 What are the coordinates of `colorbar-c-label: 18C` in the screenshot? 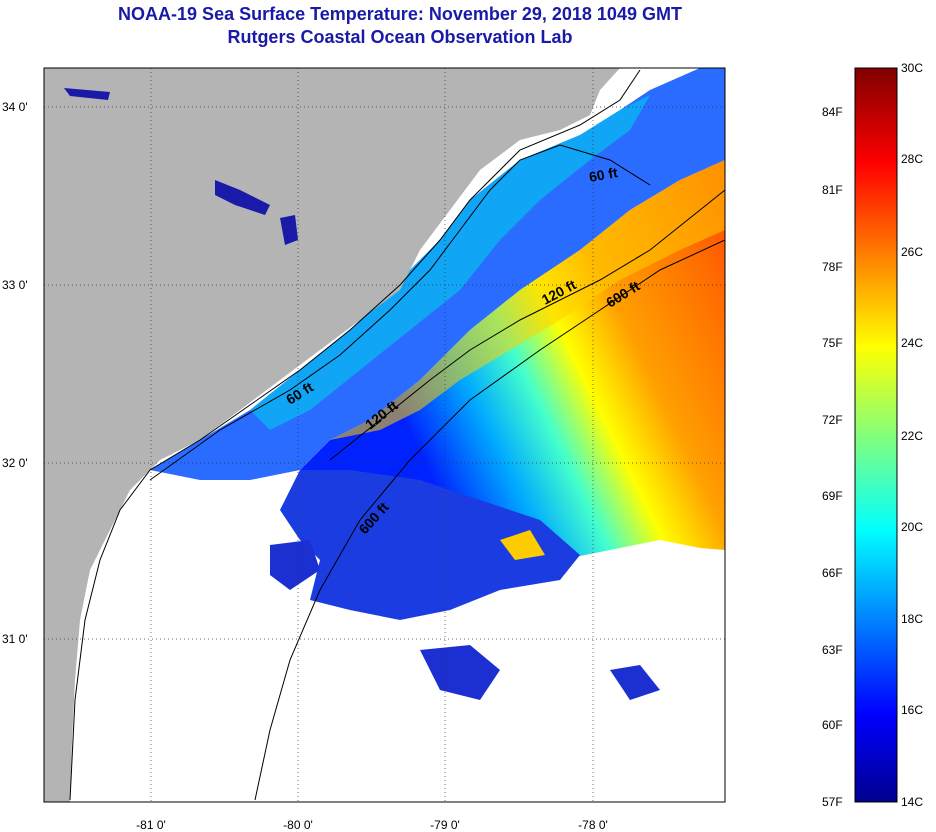 It's located at (912, 619).